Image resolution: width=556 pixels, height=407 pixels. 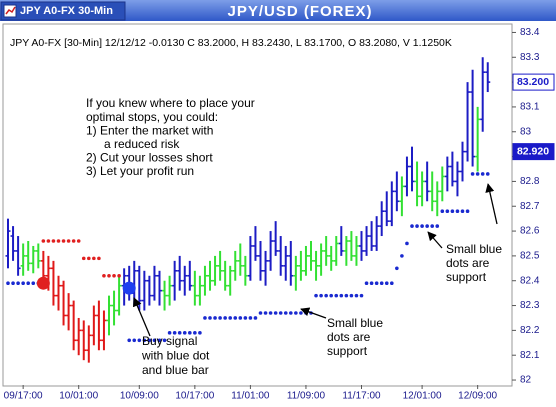 What do you see at coordinates (194, 396) in the screenshot?
I see `x-tick-label: 10/17:00` at bounding box center [194, 396].